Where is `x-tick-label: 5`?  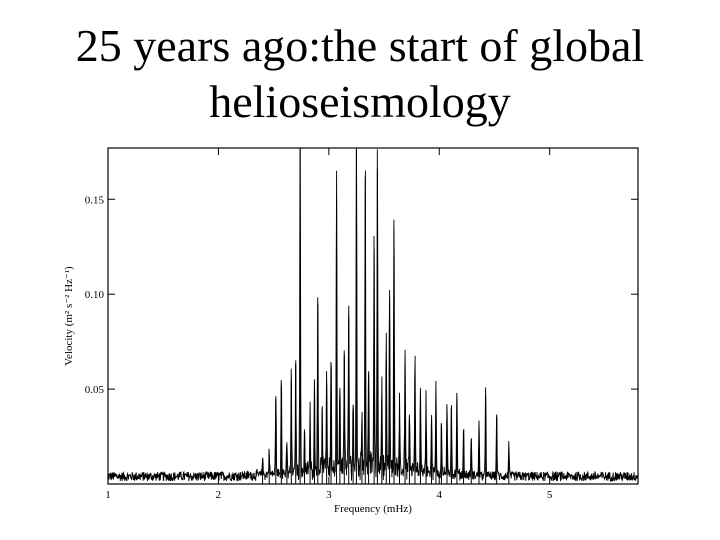 x-tick-label: 5 is located at coordinates (550, 495).